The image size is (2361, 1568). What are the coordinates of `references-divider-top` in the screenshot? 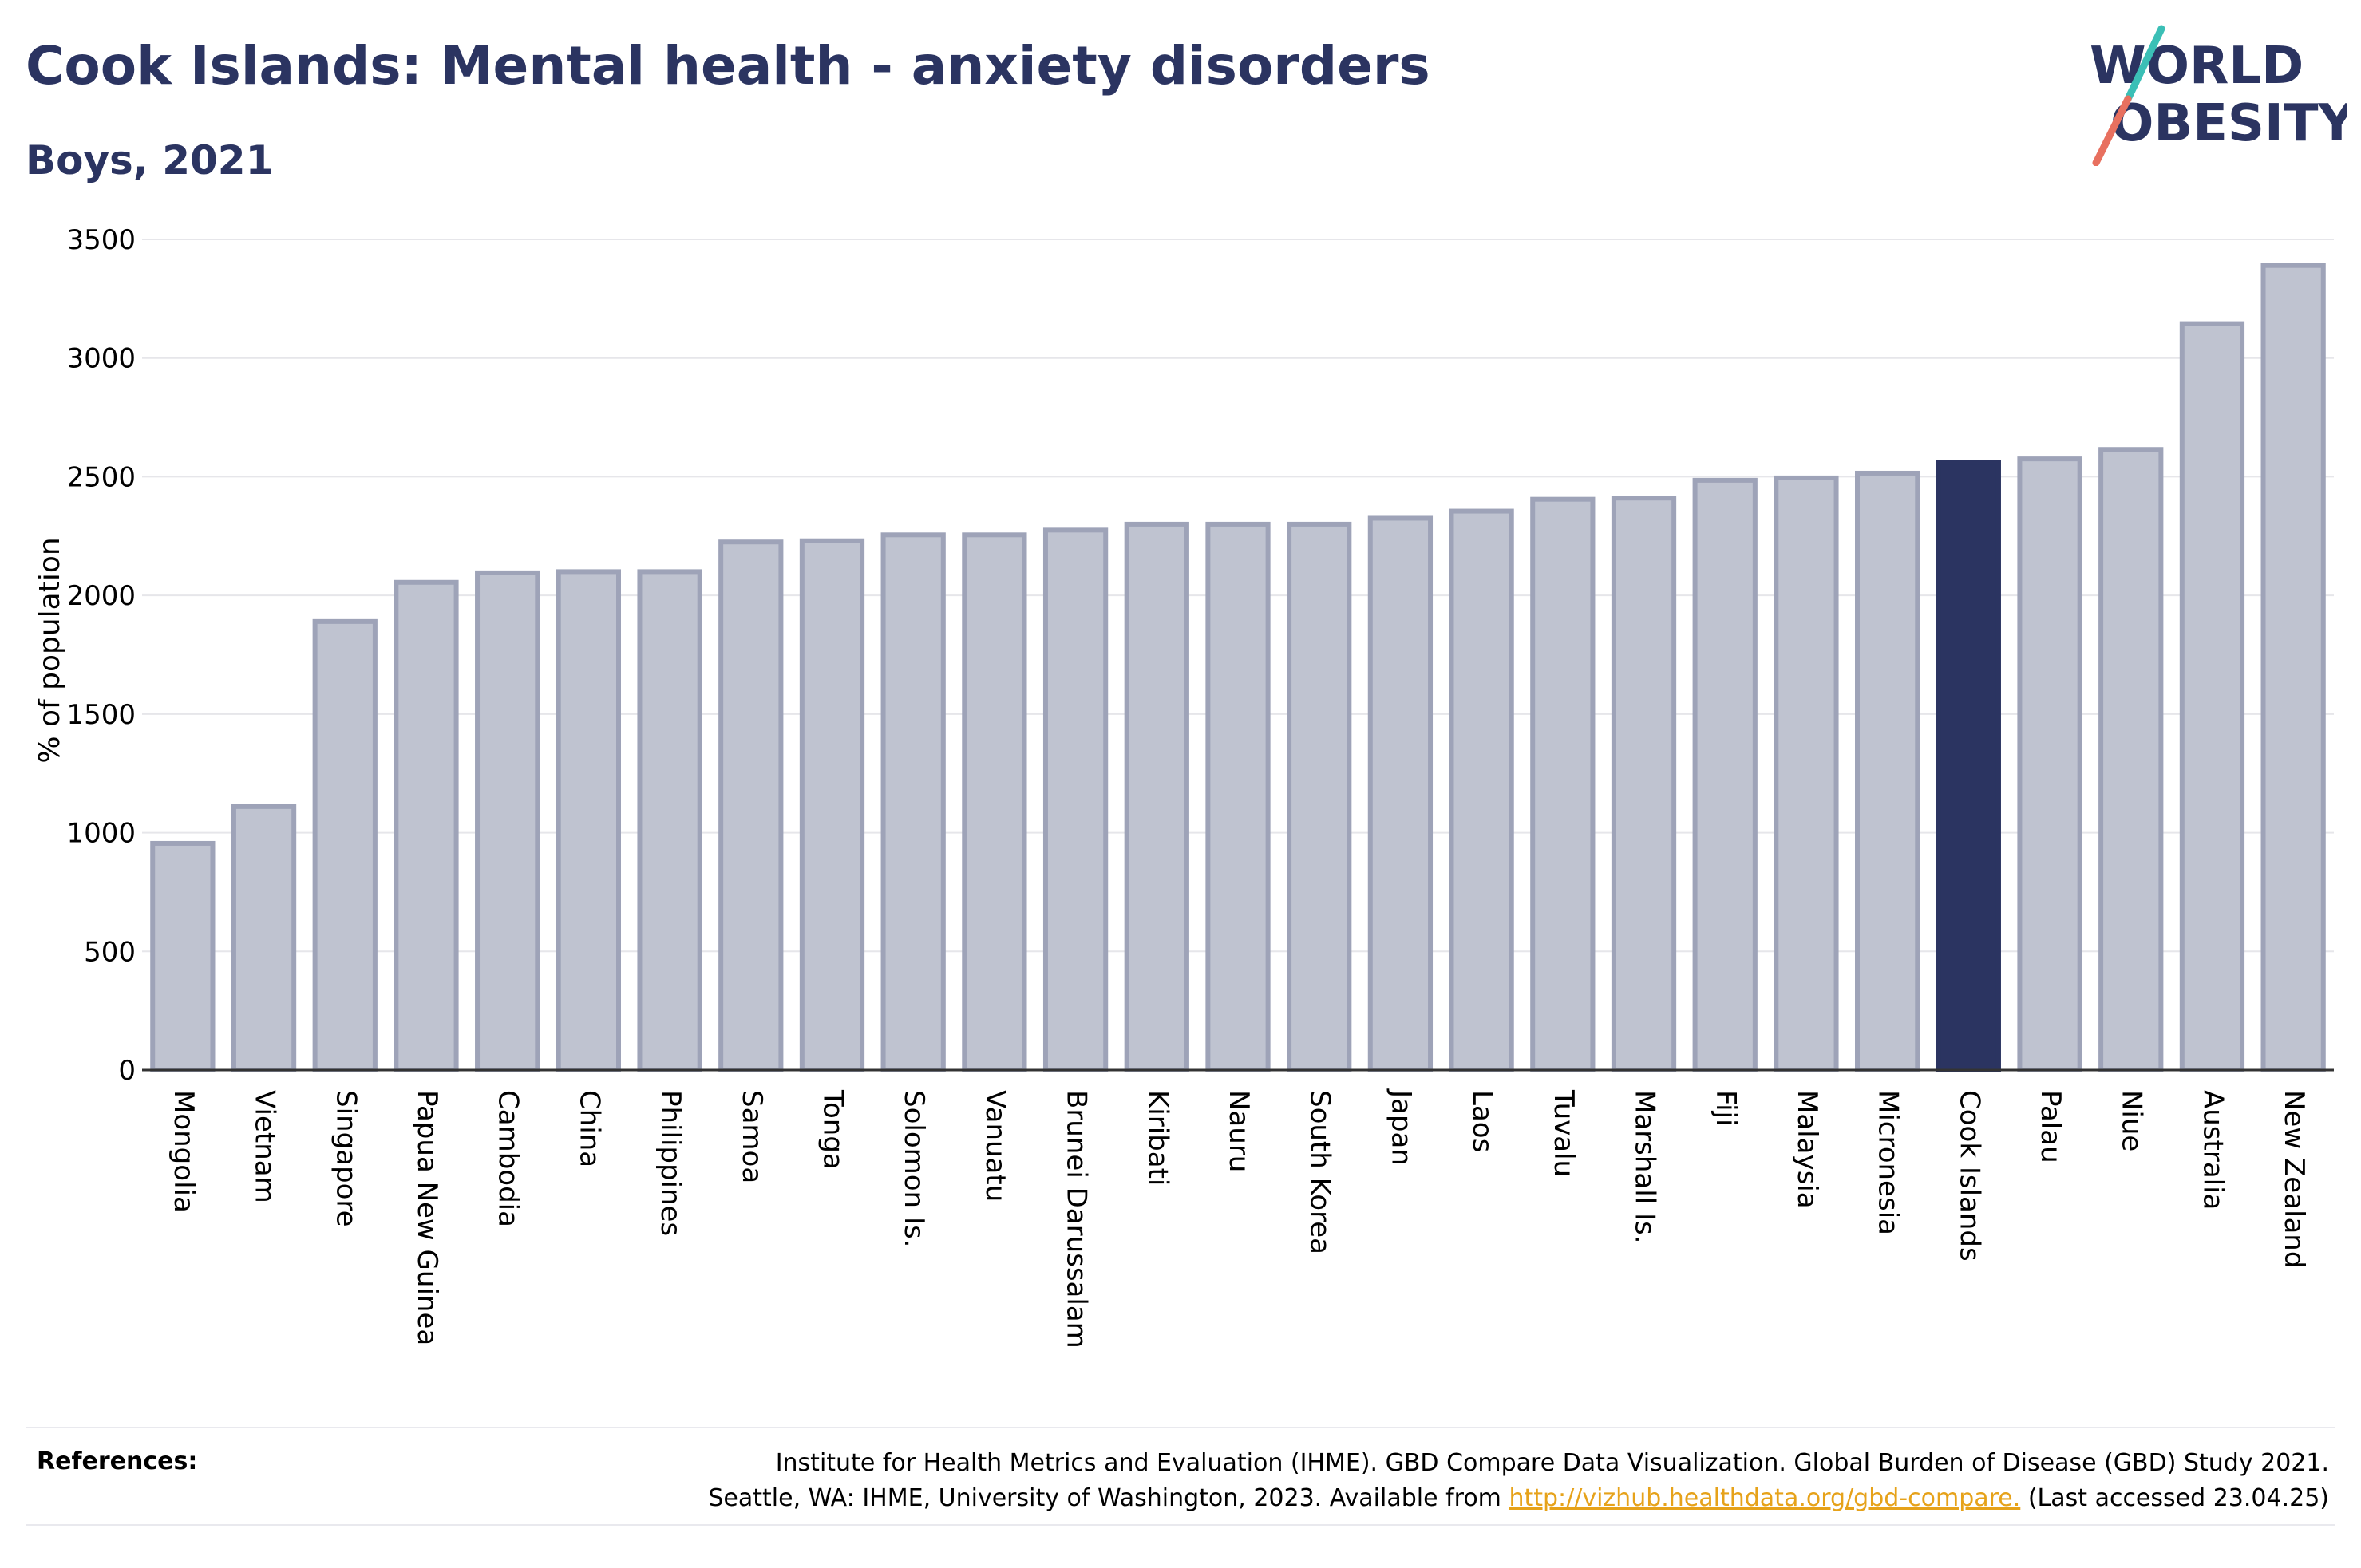 It's located at (1180, 1427).